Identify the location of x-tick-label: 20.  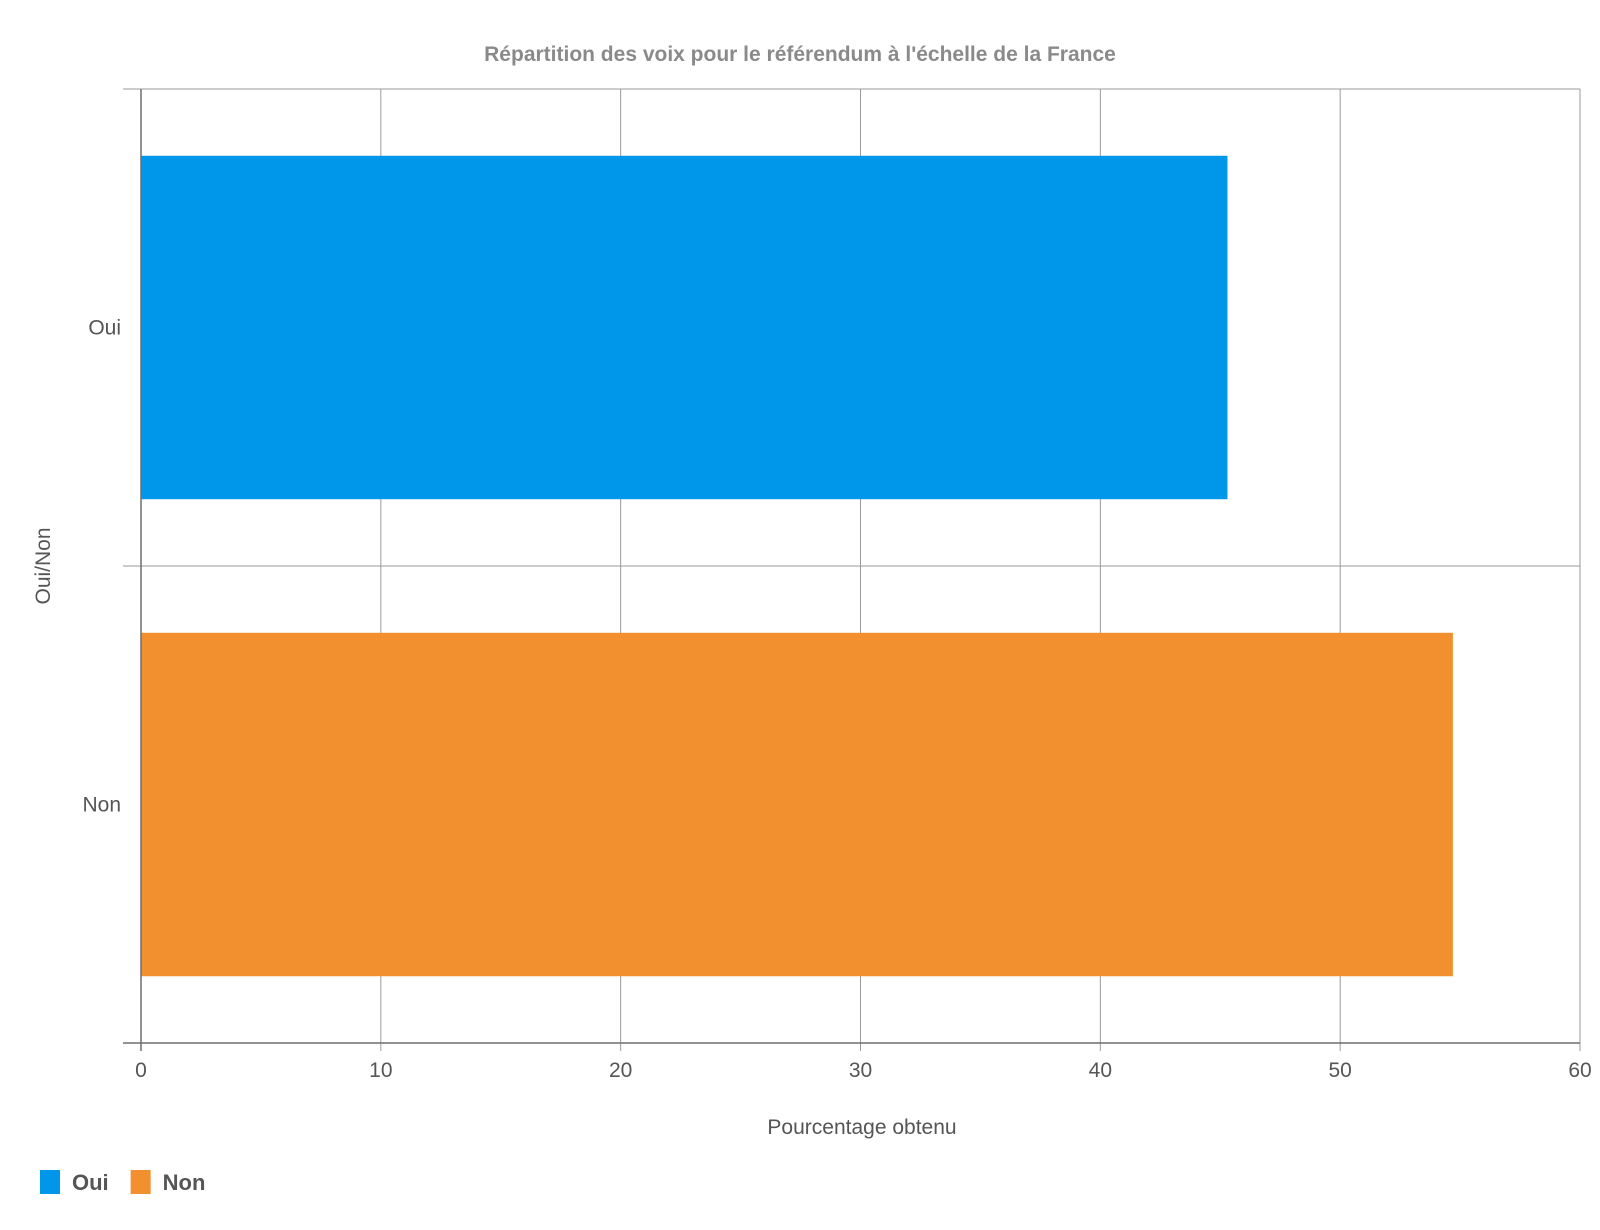
(620, 1070).